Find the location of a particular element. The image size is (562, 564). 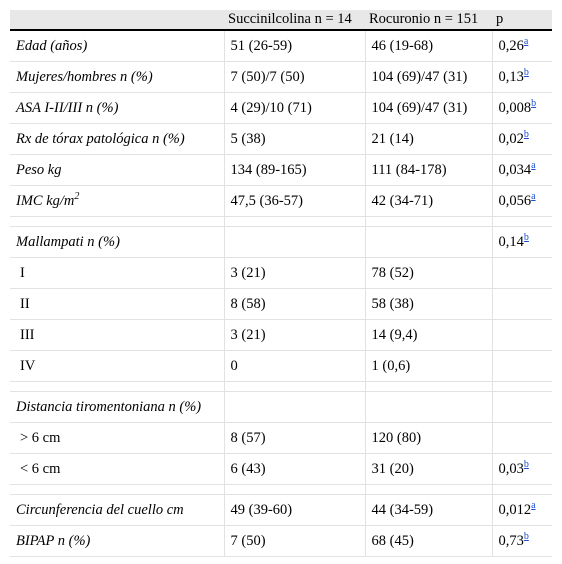

row-label-text: Edad (años) is located at coordinates (52, 45).